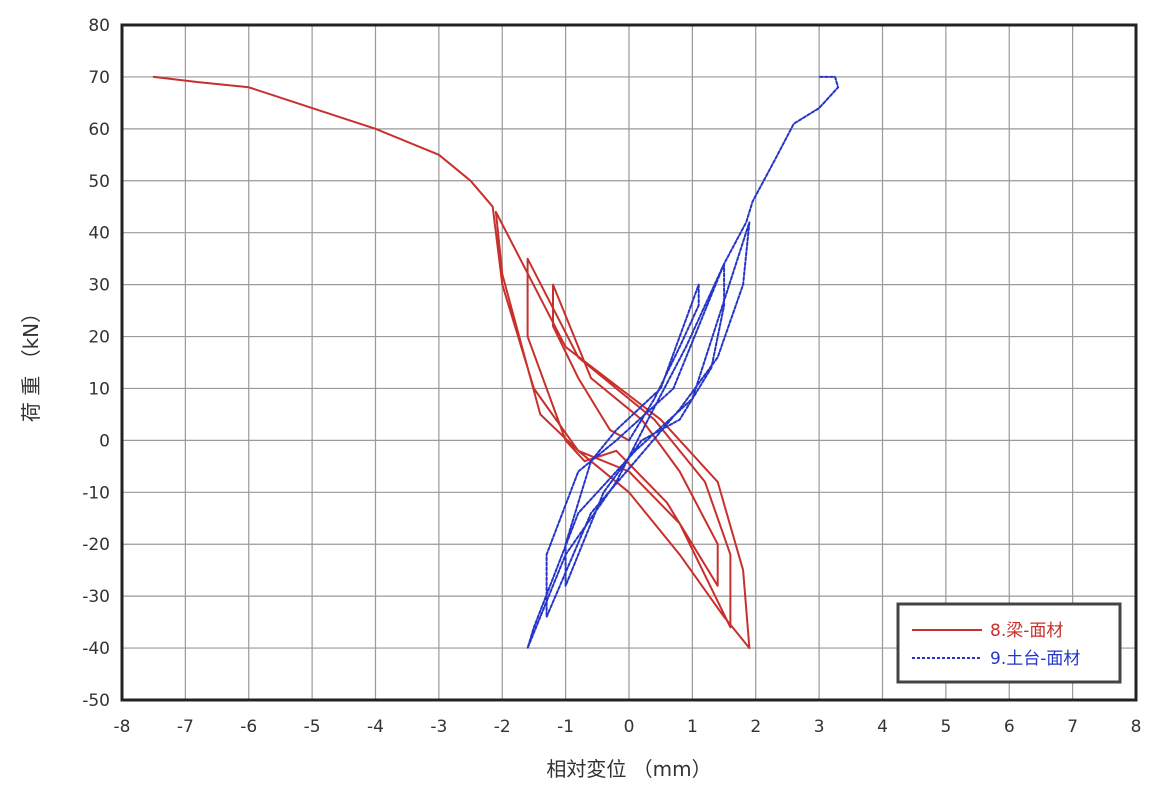  What do you see at coordinates (629, 727) in the screenshot?
I see `x-tick-label: 0` at bounding box center [629, 727].